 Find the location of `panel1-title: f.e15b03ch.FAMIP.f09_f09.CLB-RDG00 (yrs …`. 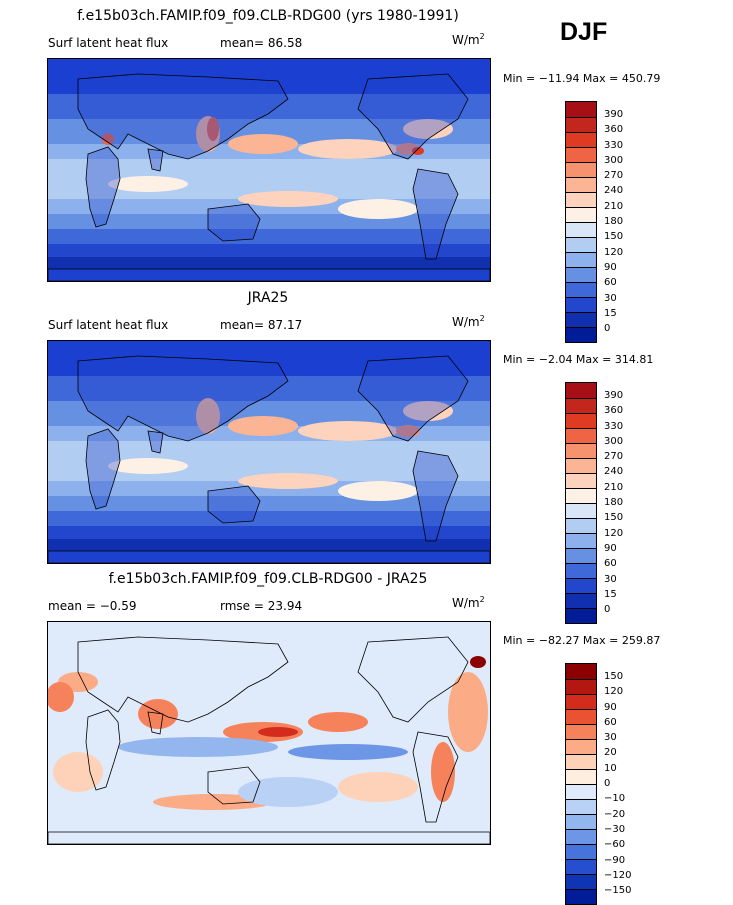

panel1-title: f.e15b03ch.FAMIP.f09_f09.CLB-RDG00 (yrs … is located at coordinates (268, 16).